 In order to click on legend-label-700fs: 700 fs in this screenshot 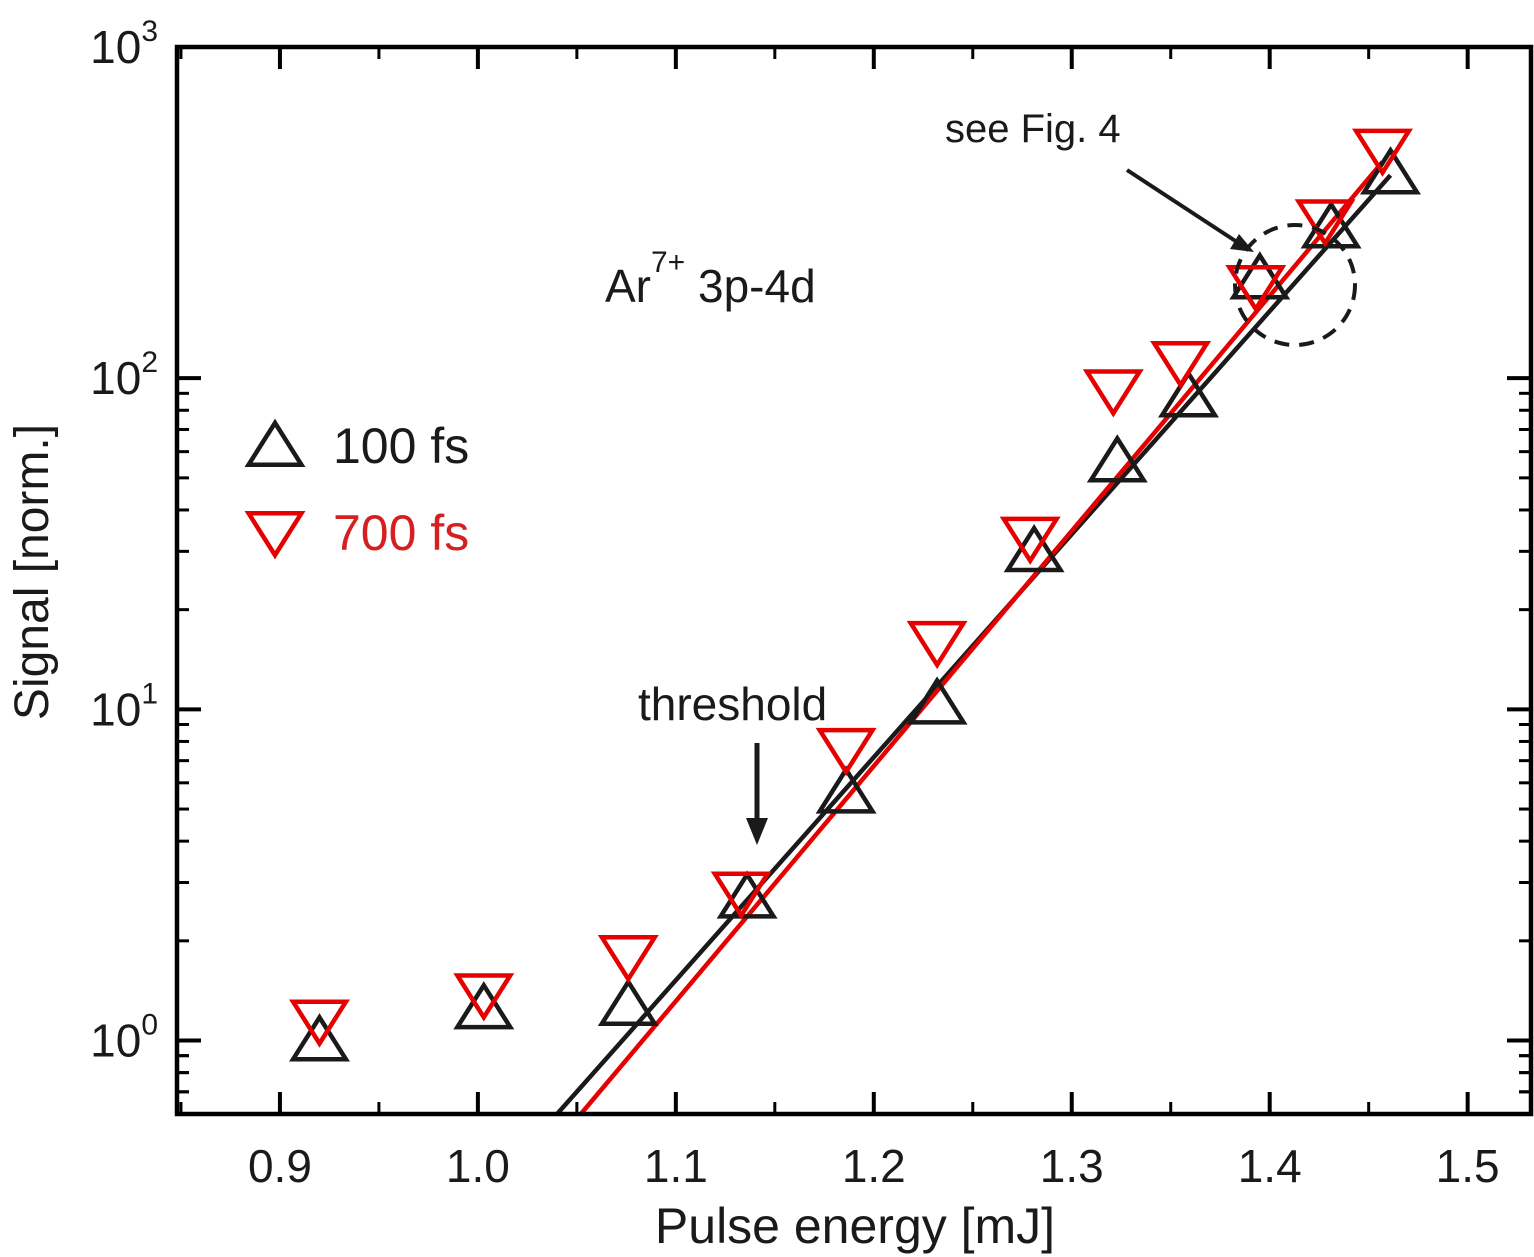, I will do `click(401, 533)`.